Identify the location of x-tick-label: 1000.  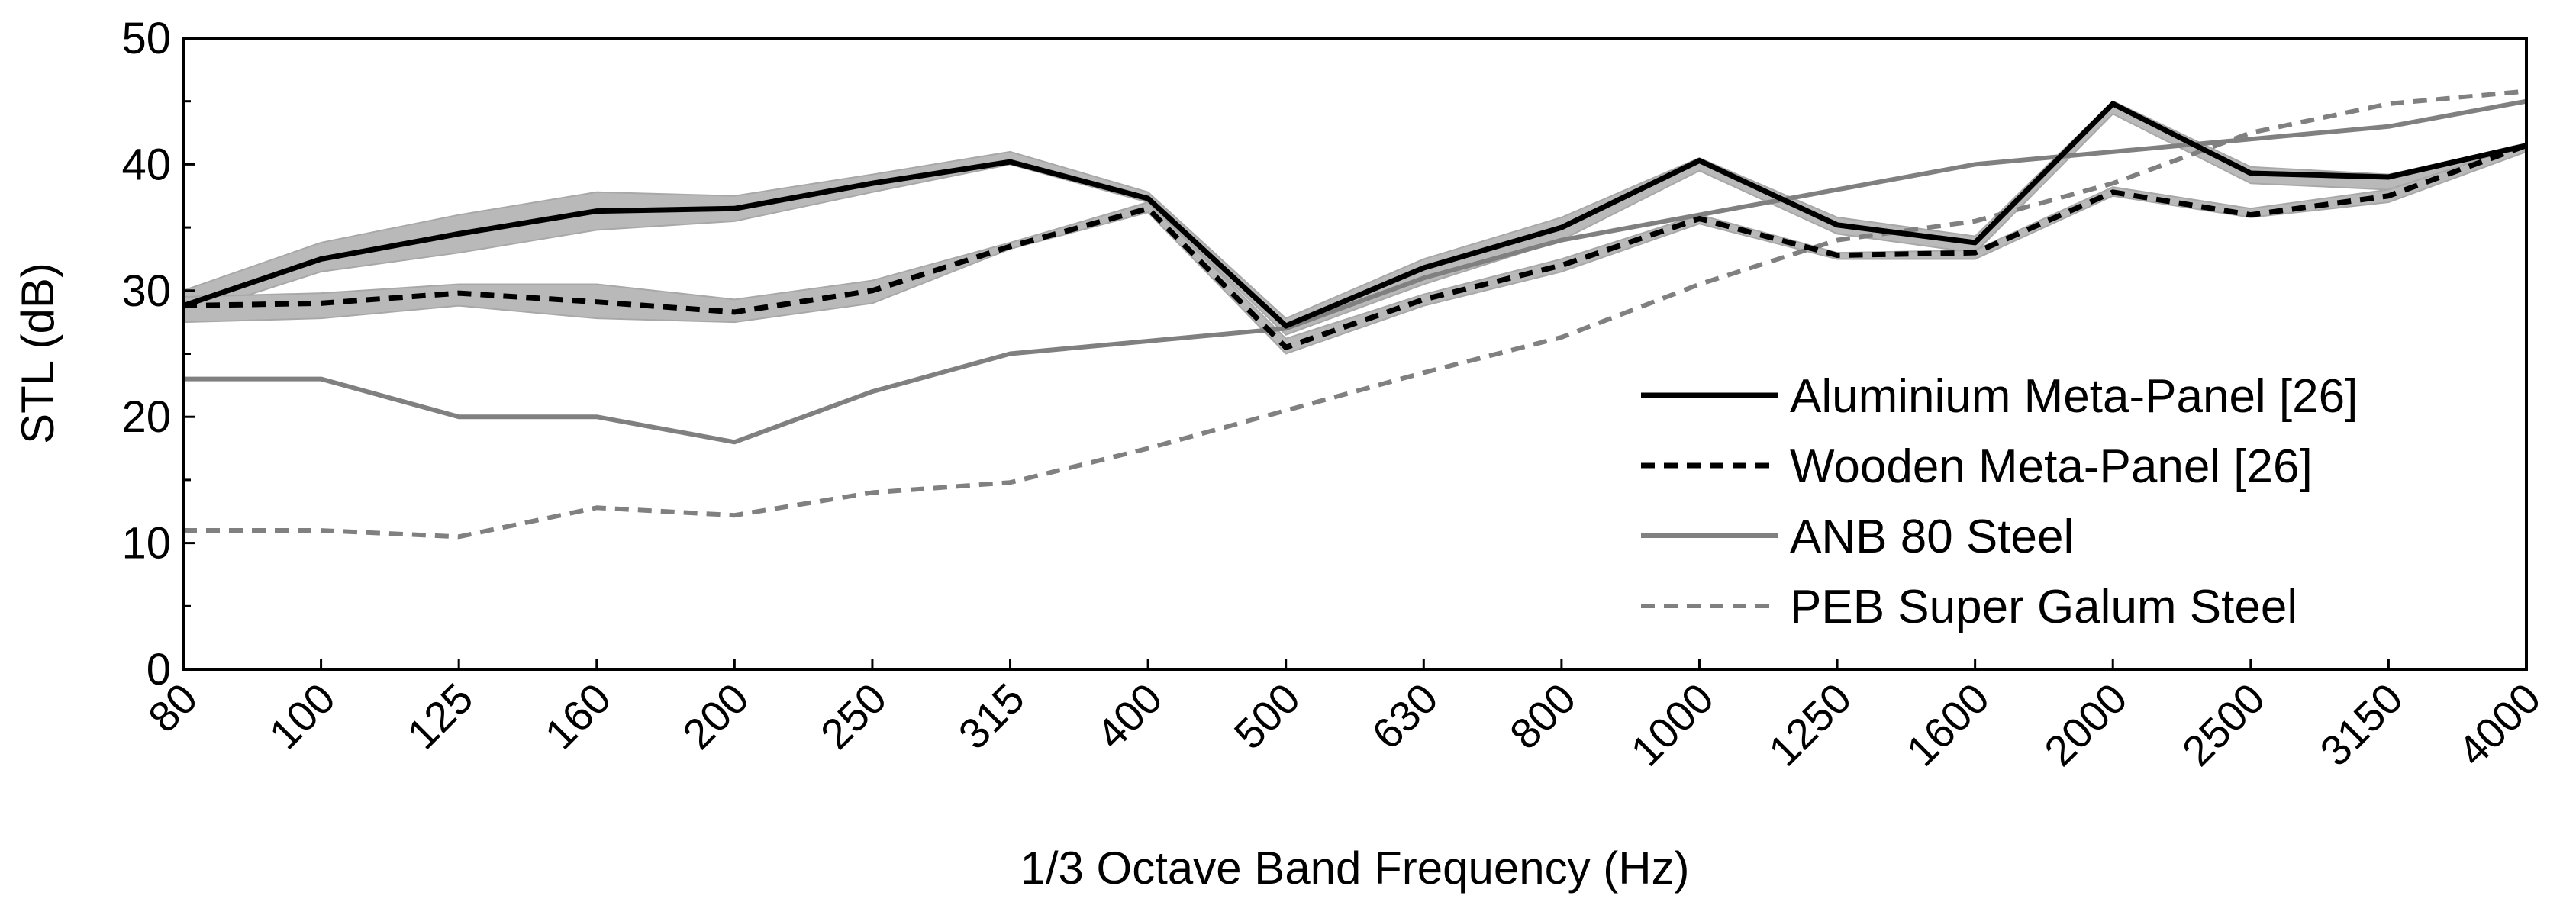
(1672, 724).